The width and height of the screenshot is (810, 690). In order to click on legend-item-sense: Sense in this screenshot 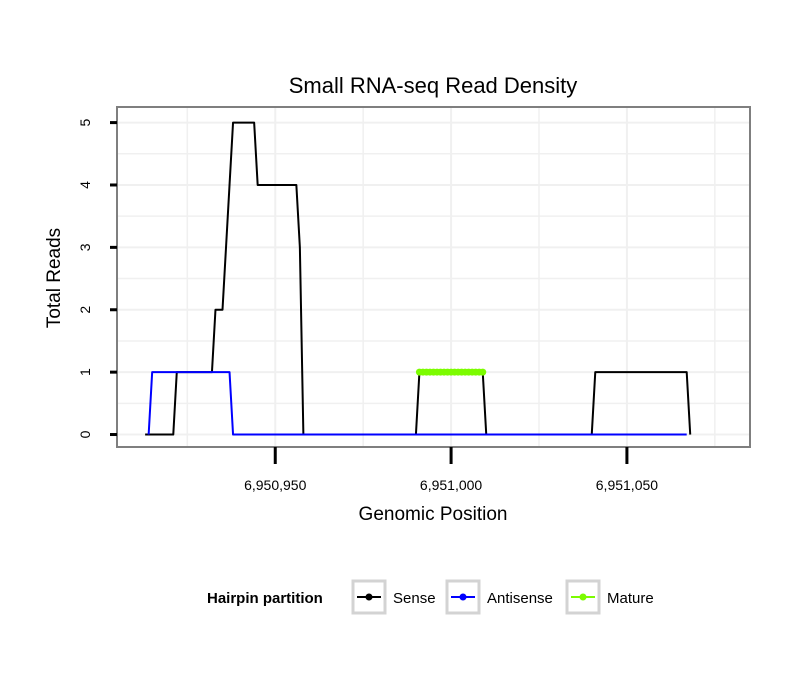, I will do `click(393, 597)`.